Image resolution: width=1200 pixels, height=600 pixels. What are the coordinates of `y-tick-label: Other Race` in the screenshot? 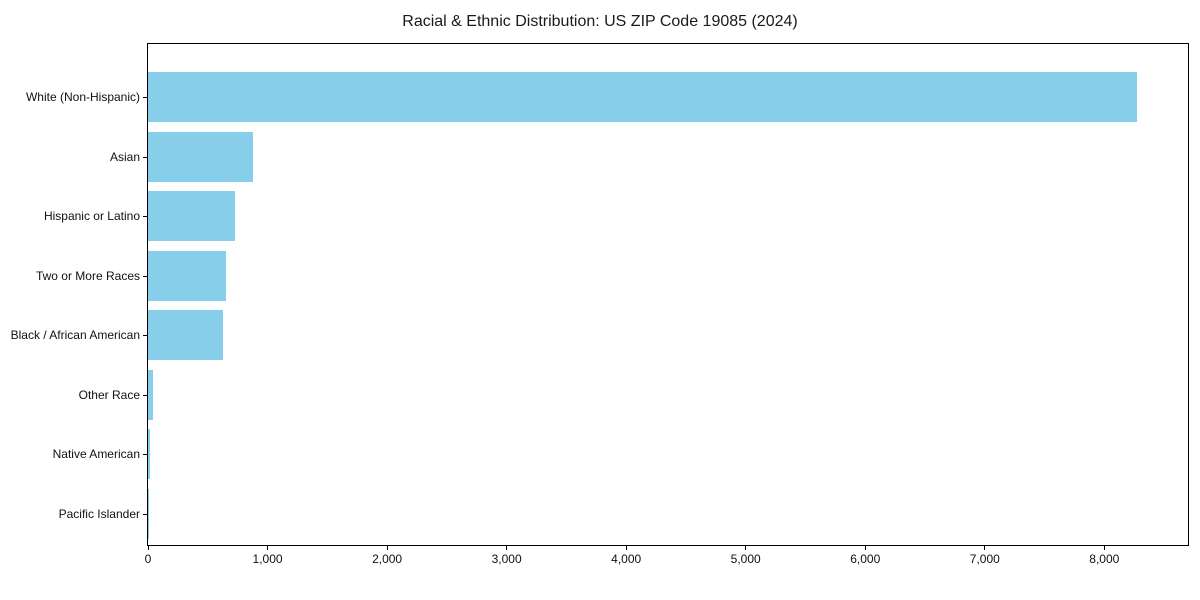 It's located at (109, 394).